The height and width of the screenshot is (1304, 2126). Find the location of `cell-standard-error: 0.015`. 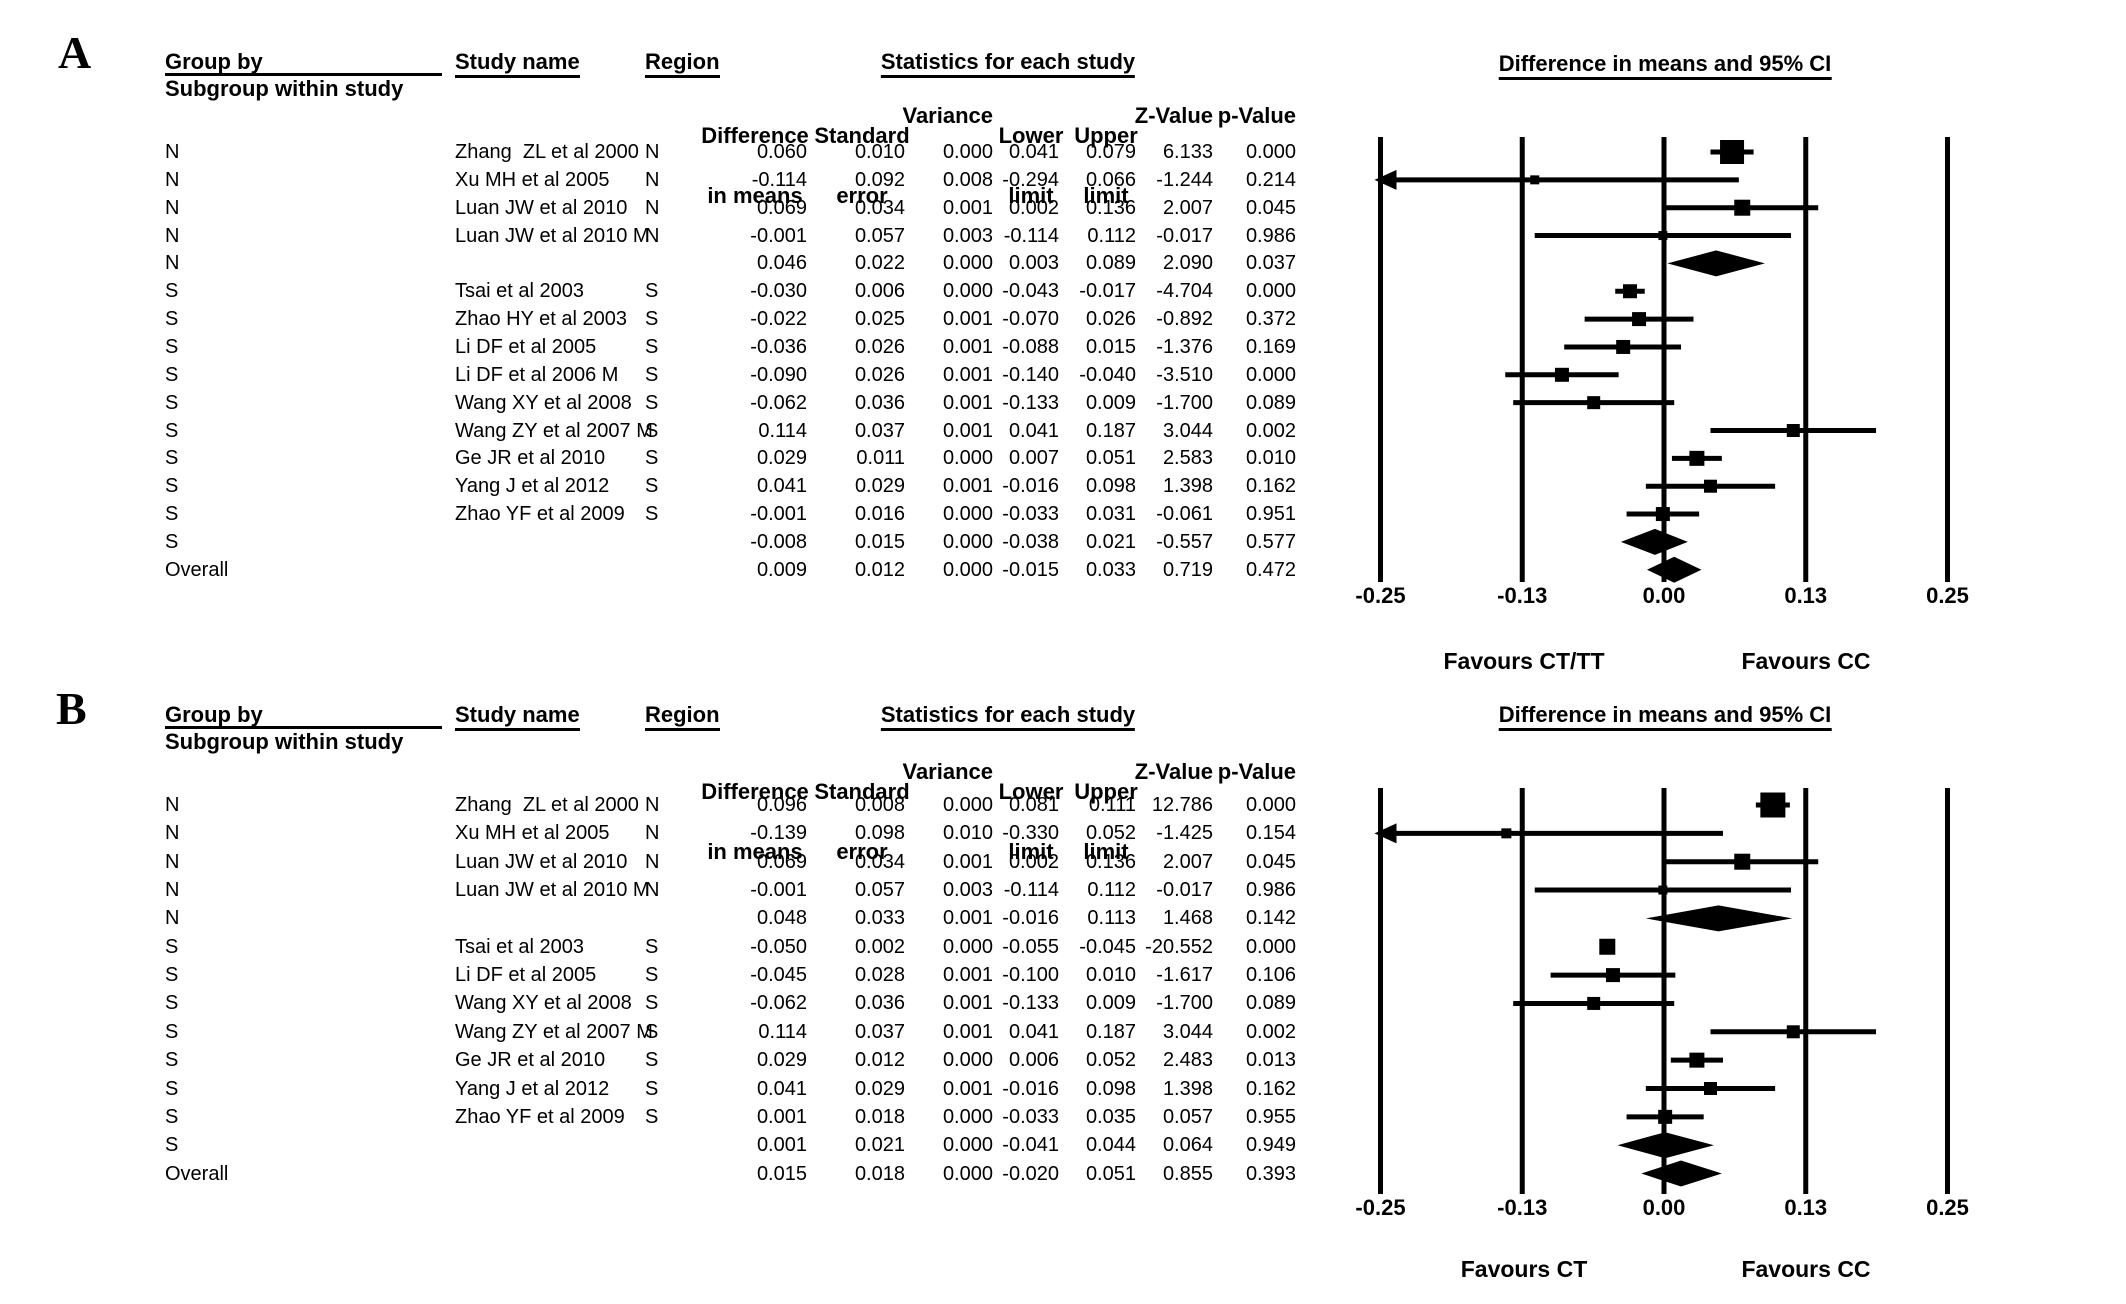

cell-standard-error: 0.015 is located at coordinates (879, 542).